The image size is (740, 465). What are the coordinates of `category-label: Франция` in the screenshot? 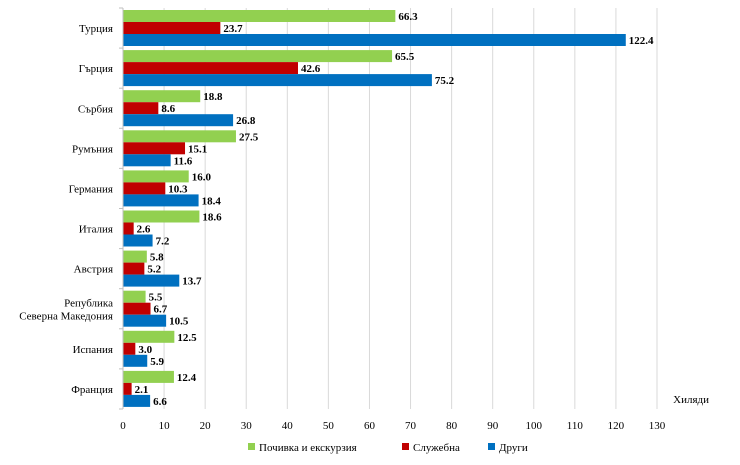 It's located at (92, 390).